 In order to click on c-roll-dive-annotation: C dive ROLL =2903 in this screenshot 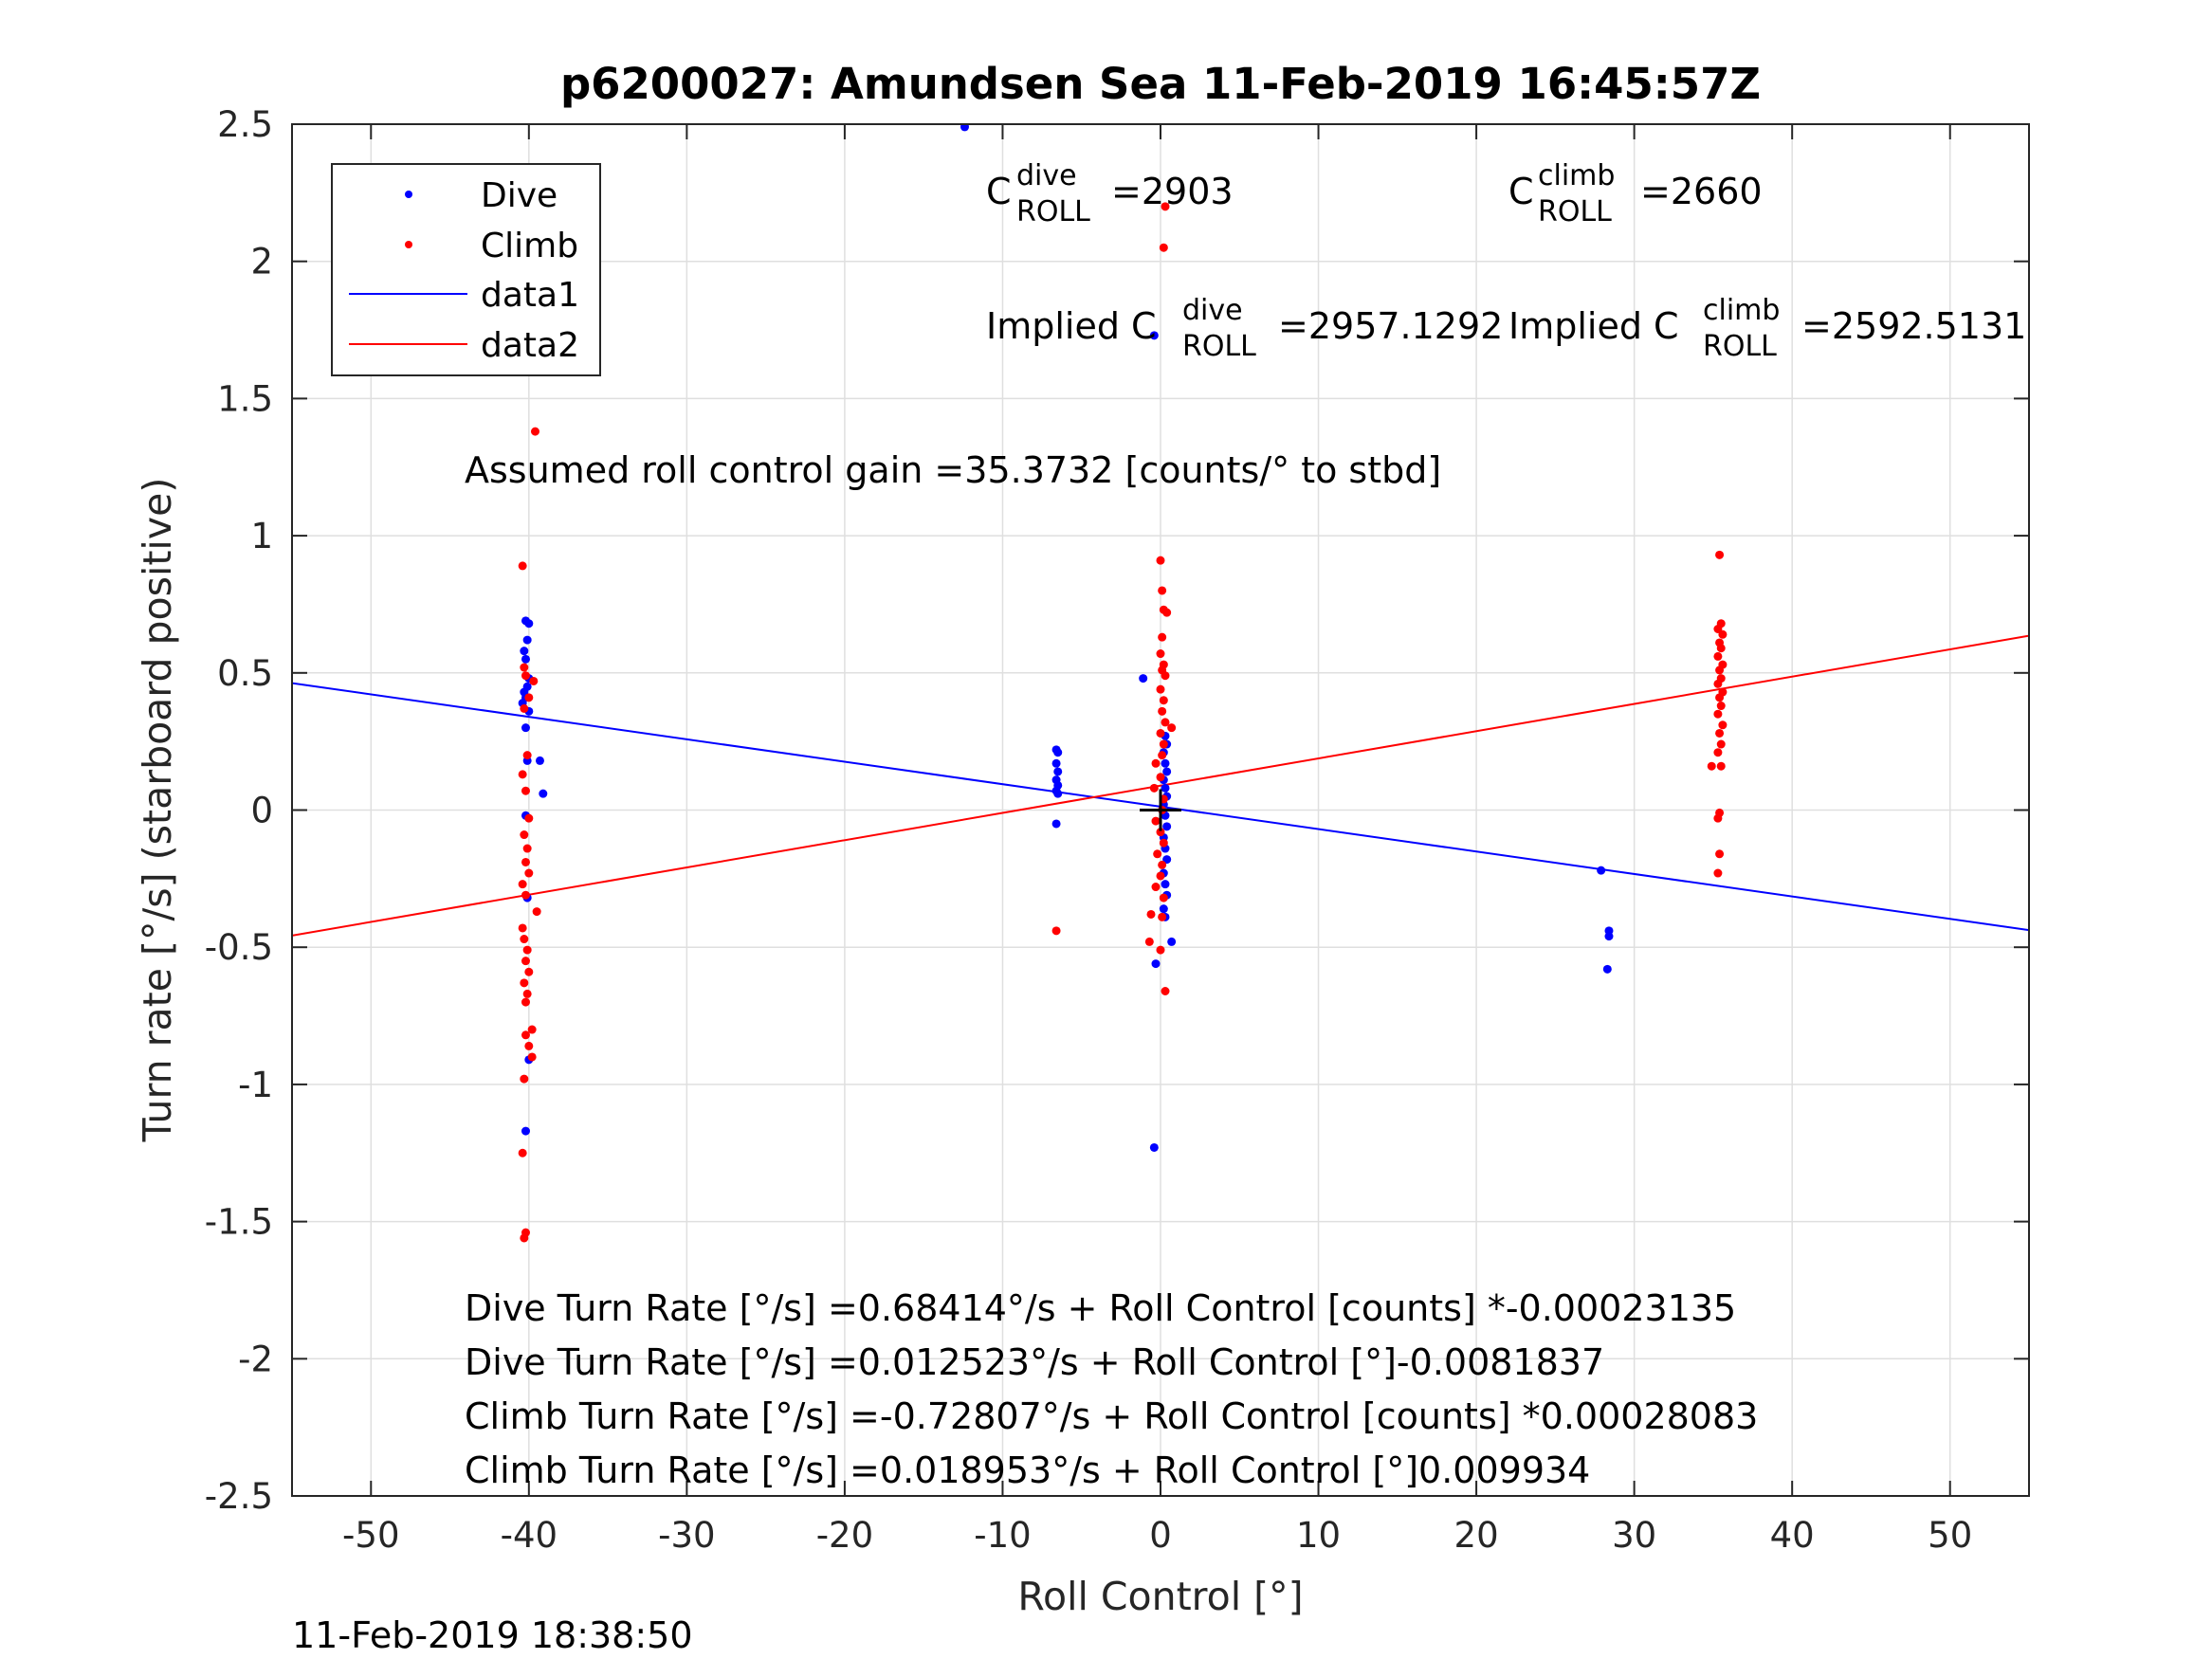, I will do `click(1110, 193)`.